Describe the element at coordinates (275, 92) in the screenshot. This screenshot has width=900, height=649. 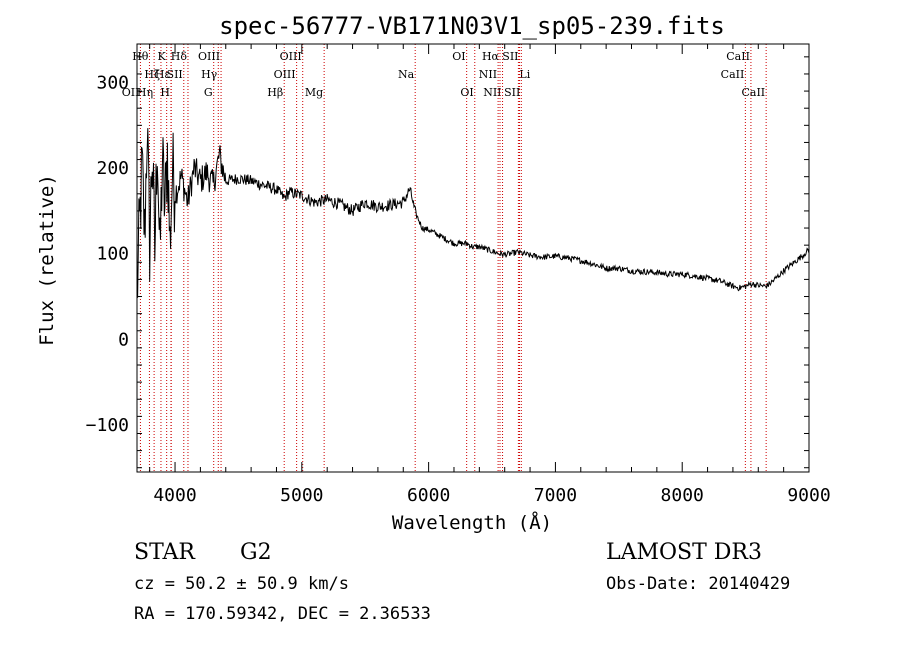
I see `line-label: Hβ` at that location.